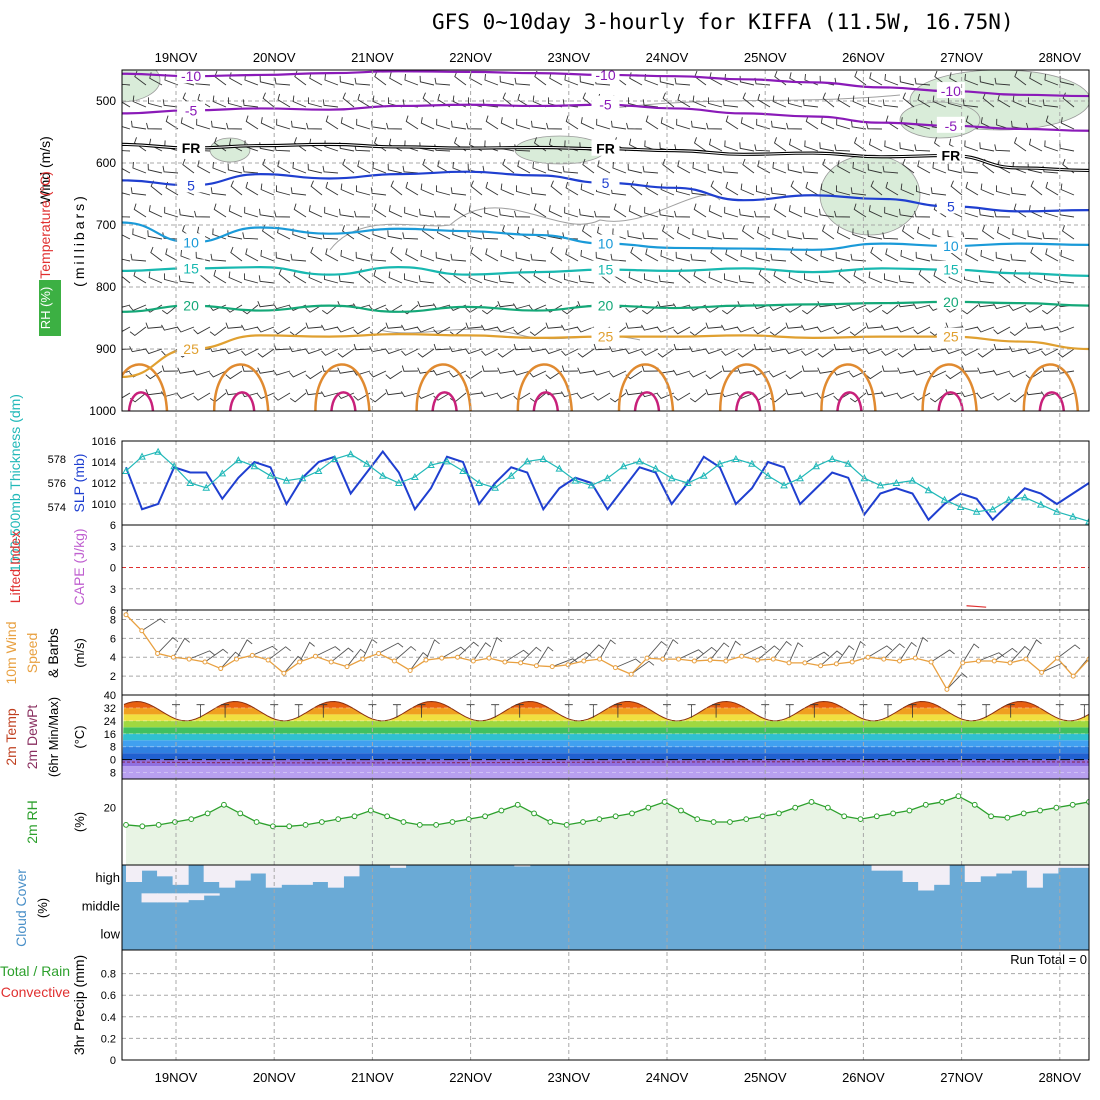  Describe the element at coordinates (107, 877) in the screenshot. I see `cloud-high-label: high` at that location.